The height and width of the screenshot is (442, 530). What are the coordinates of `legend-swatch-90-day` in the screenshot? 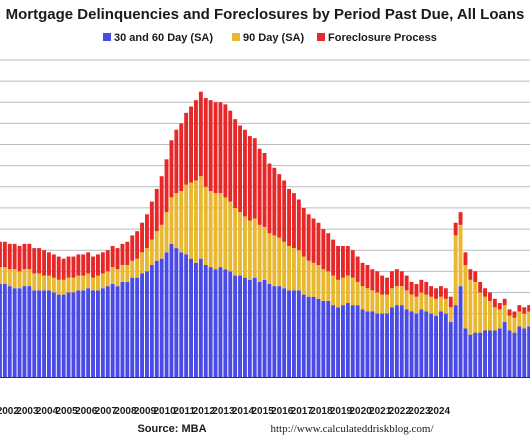 It's located at (236, 37).